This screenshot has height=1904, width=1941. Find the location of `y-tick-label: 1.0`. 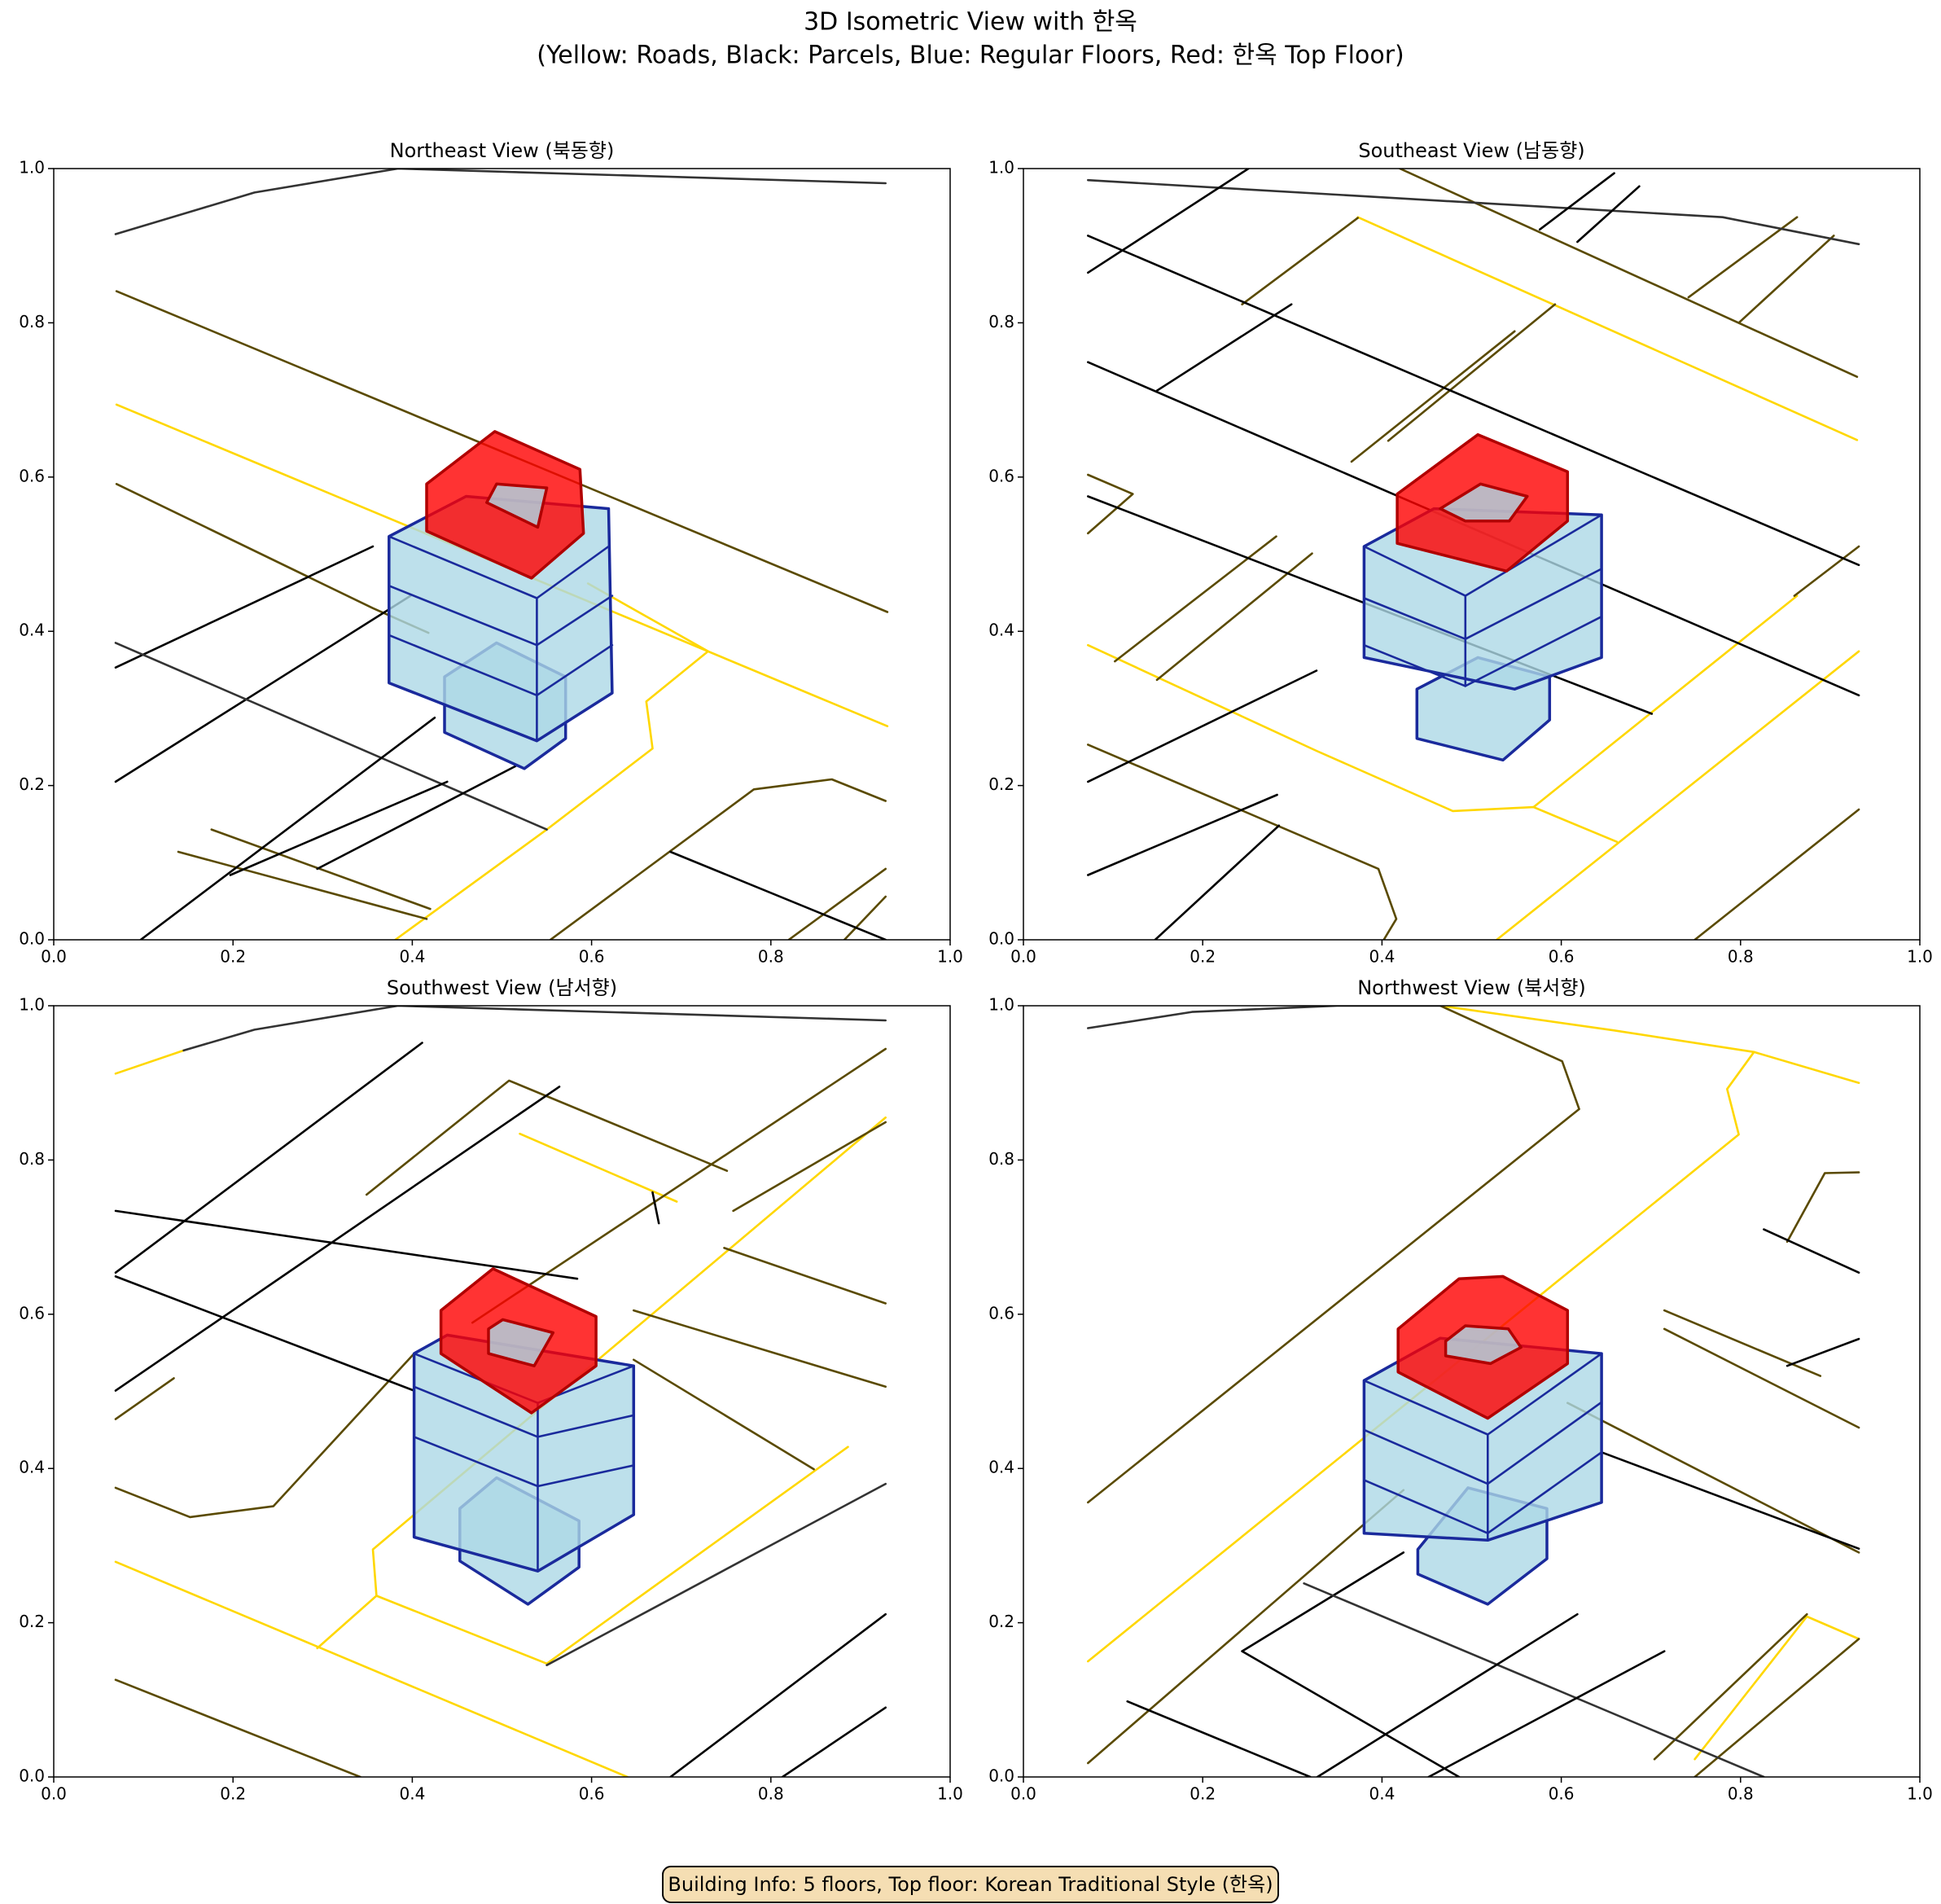

y-tick-label: 1.0 is located at coordinates (1001, 1005).